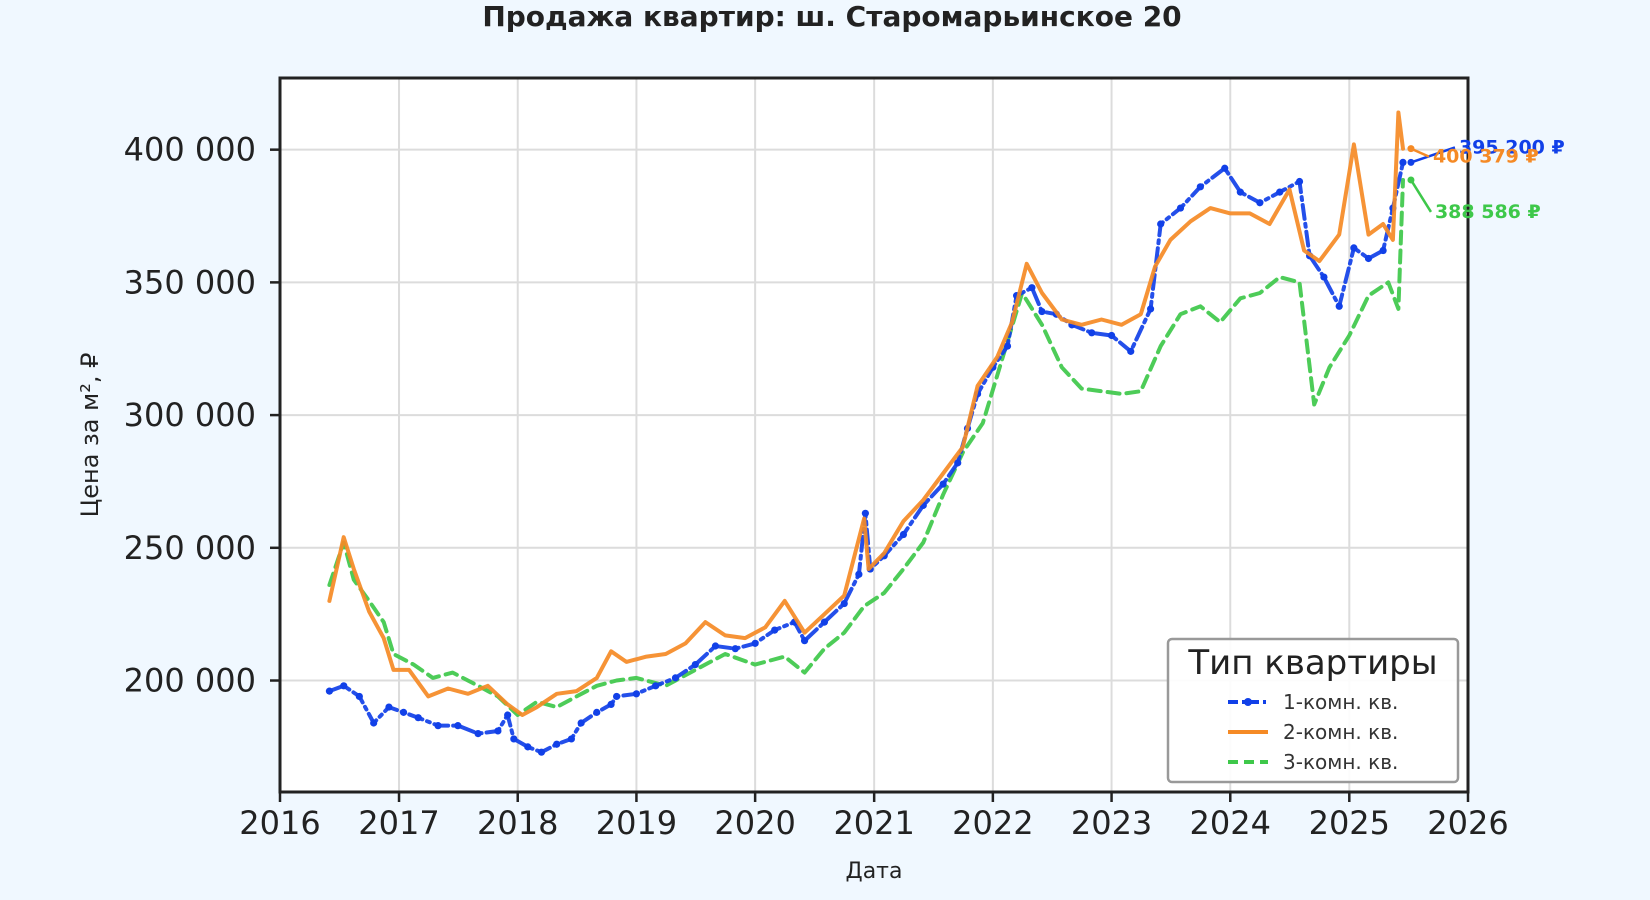 This screenshot has width=1650, height=900. I want to click on x-axis-label: Дата, so click(874, 871).